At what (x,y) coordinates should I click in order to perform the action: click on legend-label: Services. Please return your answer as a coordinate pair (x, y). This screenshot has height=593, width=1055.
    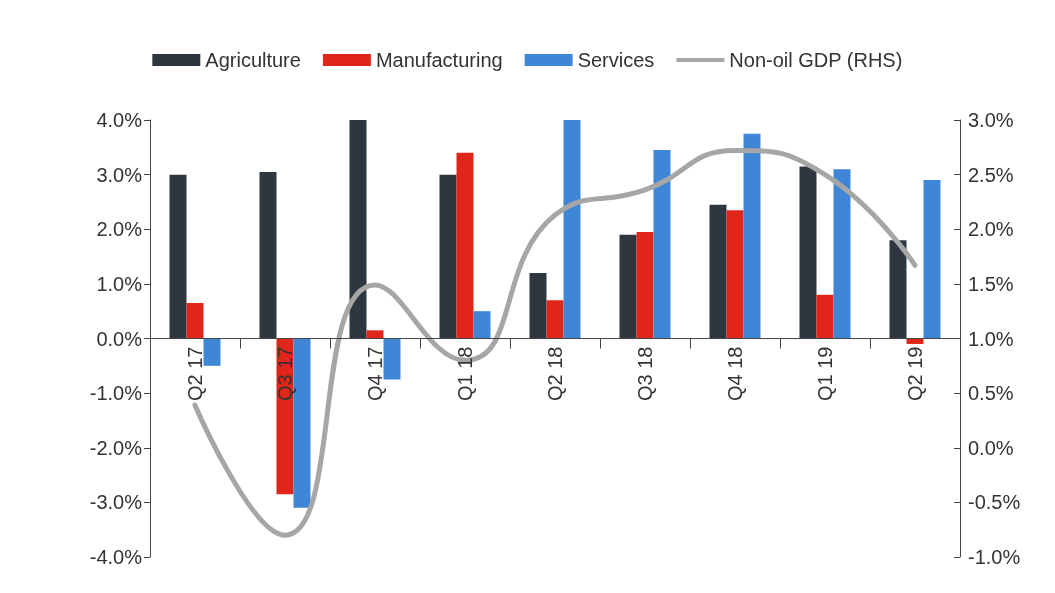
    Looking at the image, I should click on (616, 60).